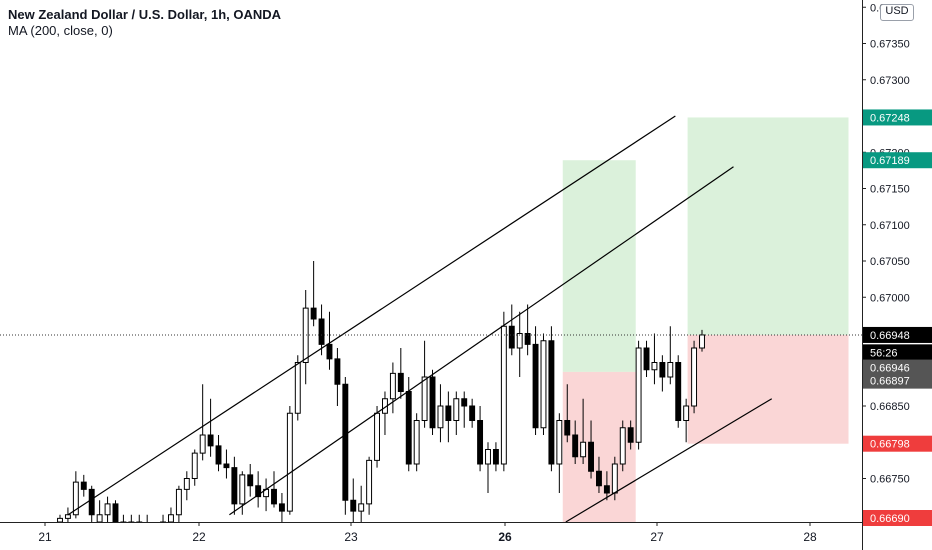 The width and height of the screenshot is (932, 550). What do you see at coordinates (199, 537) in the screenshot?
I see `x-tick-label: 22` at bounding box center [199, 537].